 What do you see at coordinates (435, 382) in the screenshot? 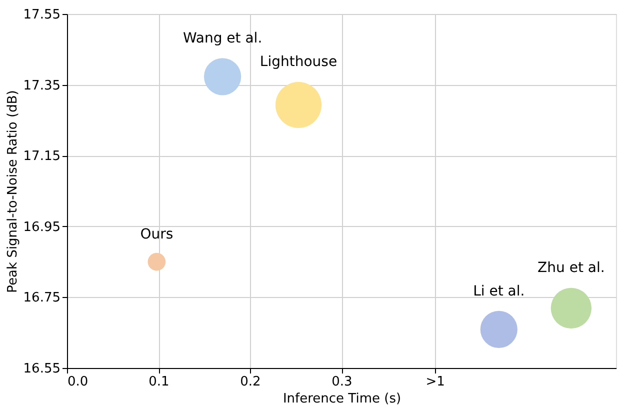
I see `x-tick-label: >1` at bounding box center [435, 382].